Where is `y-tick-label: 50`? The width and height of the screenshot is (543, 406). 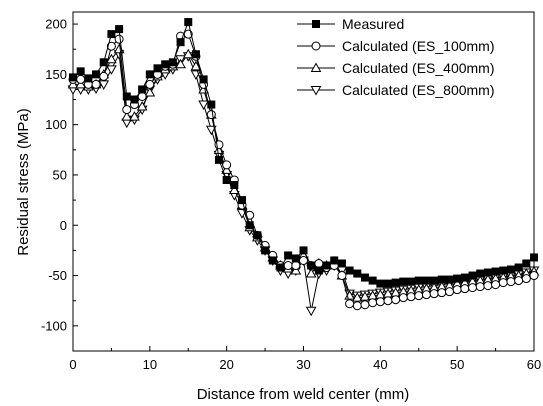
y-tick-label: 50 is located at coordinates (60, 174).